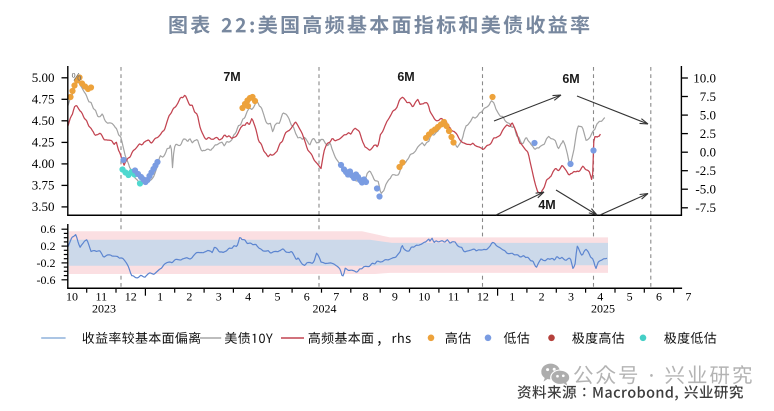 This screenshot has width=774, height=411. I want to click on svg-text: -5.0, so click(705, 189).